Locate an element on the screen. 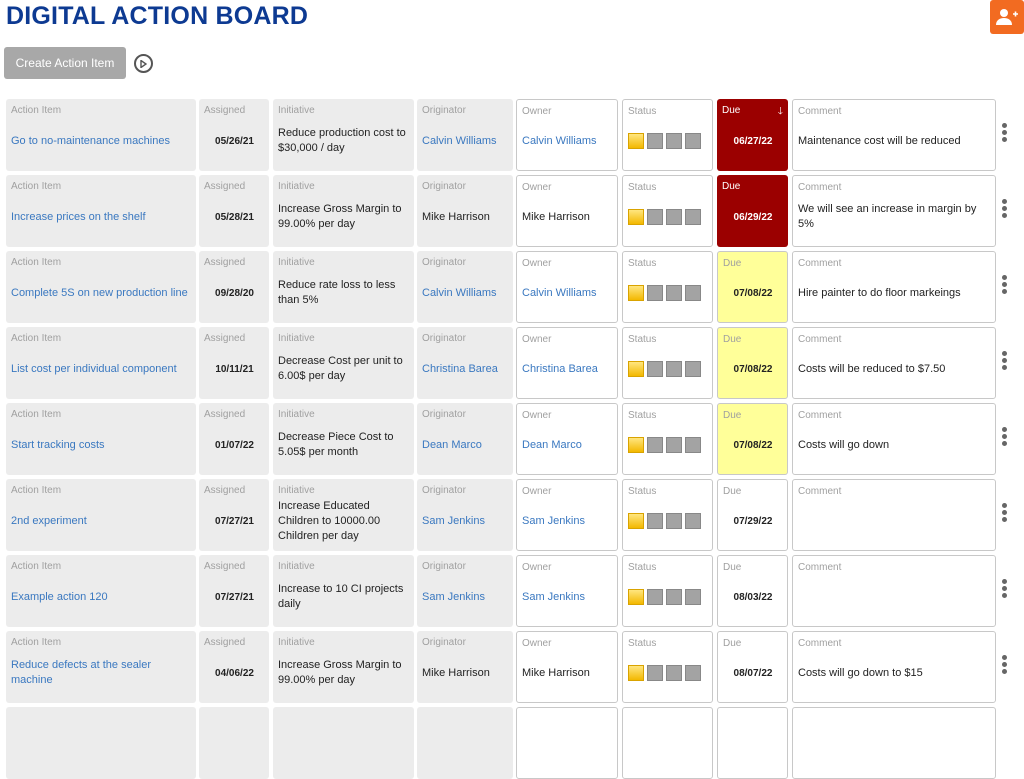 The image size is (1024, 779). action-value: Reduce defects at the sealer machine is located at coordinates (81, 672).